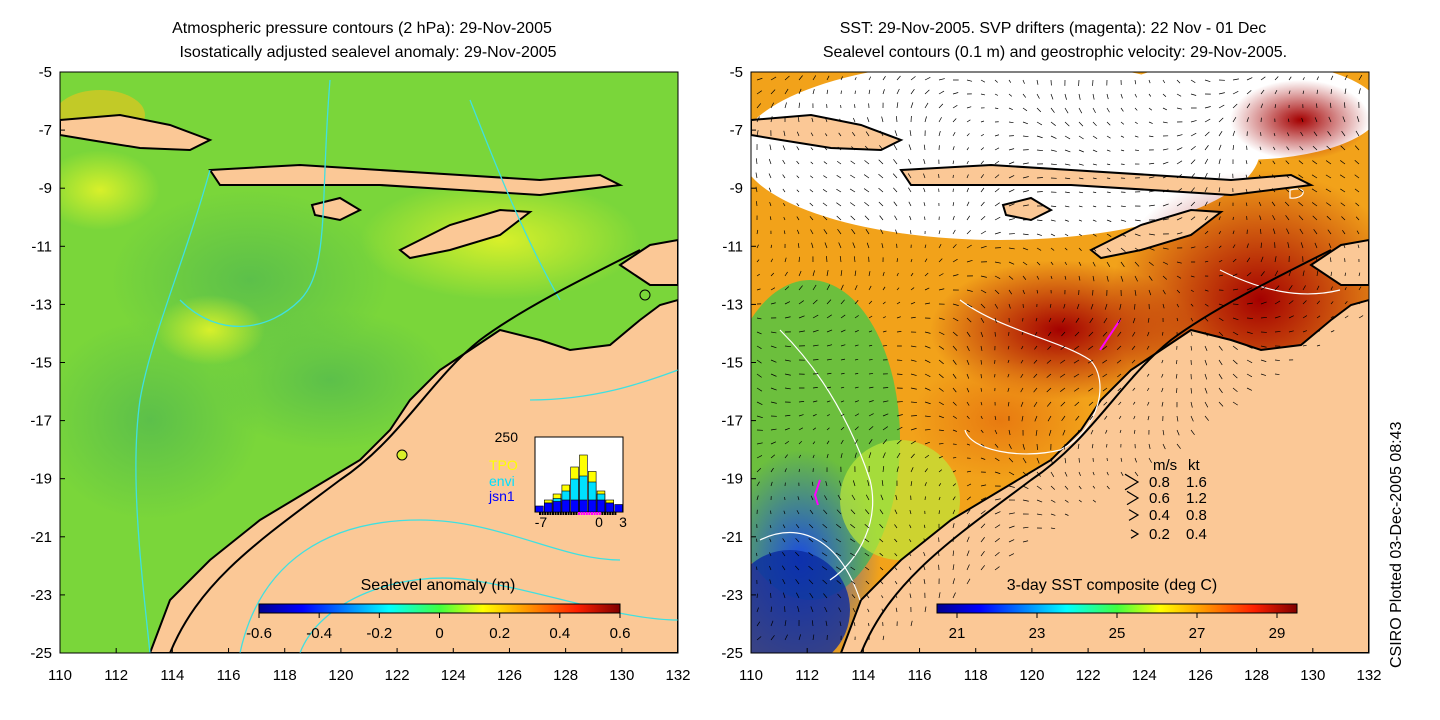  I want to click on velocity-key-header-ms: m/s, so click(1165, 465).